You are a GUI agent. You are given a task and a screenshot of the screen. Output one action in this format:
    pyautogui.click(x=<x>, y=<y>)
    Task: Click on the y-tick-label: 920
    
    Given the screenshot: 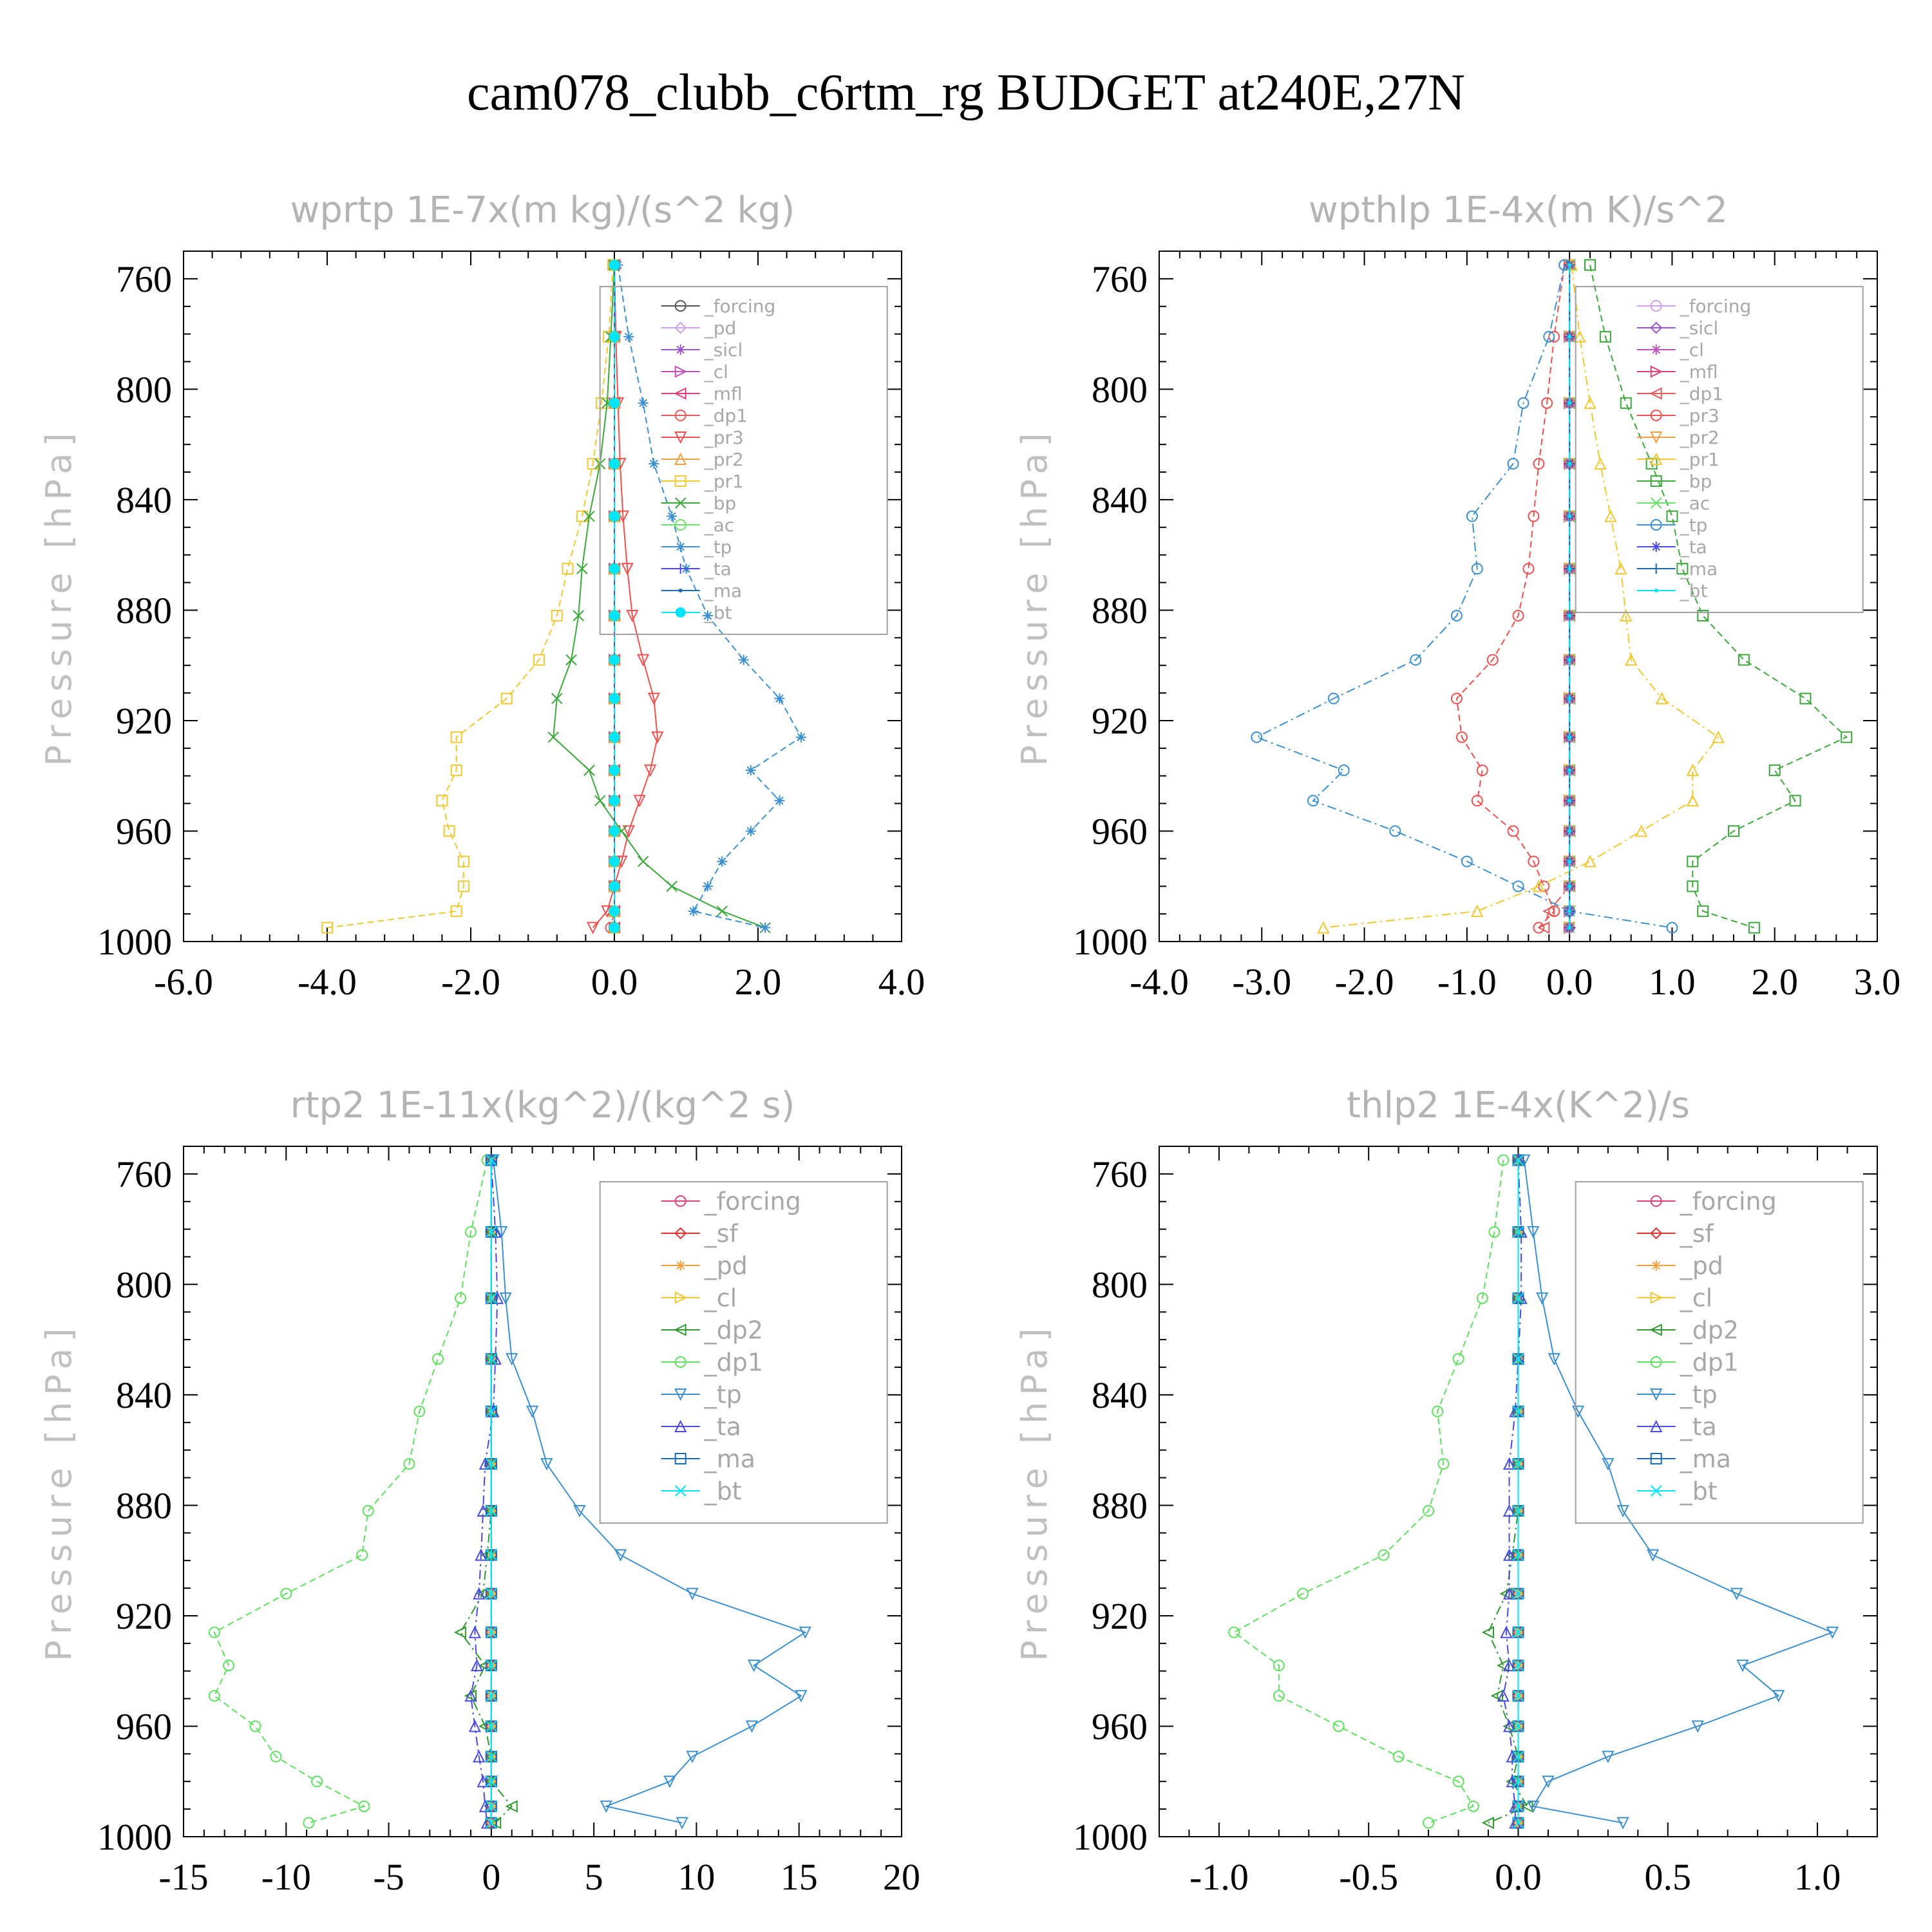 What is the action you would take?
    pyautogui.click(x=1120, y=1616)
    